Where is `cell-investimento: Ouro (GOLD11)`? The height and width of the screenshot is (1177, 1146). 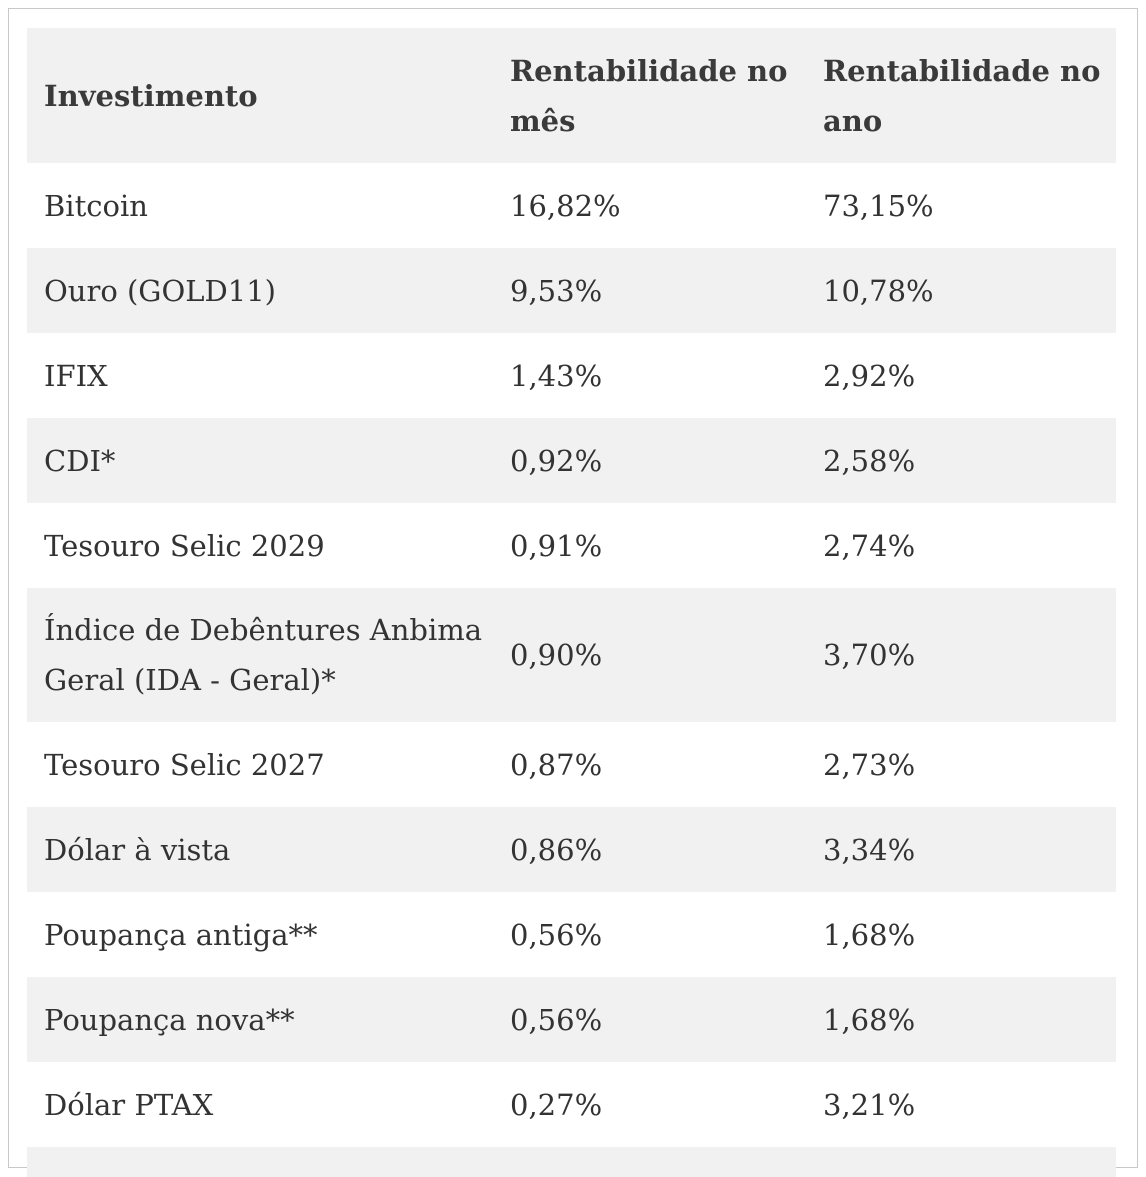 cell-investimento: Ouro (GOLD11) is located at coordinates (160, 290).